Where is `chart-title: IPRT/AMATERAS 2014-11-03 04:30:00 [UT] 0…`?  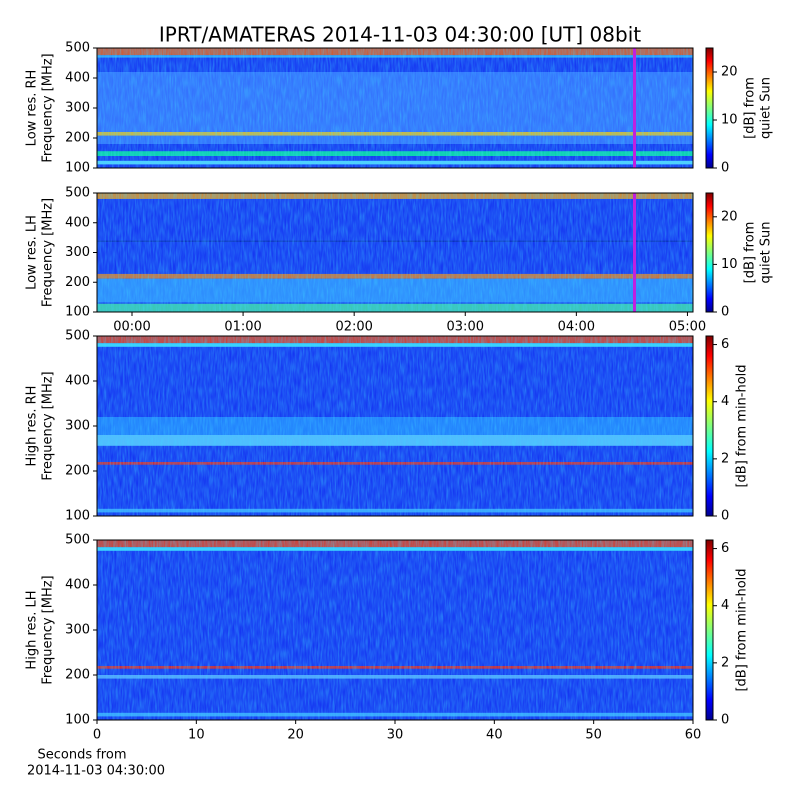 chart-title: IPRT/AMATERAS 2014-11-03 04:30:00 [UT] 0… is located at coordinates (400, 35).